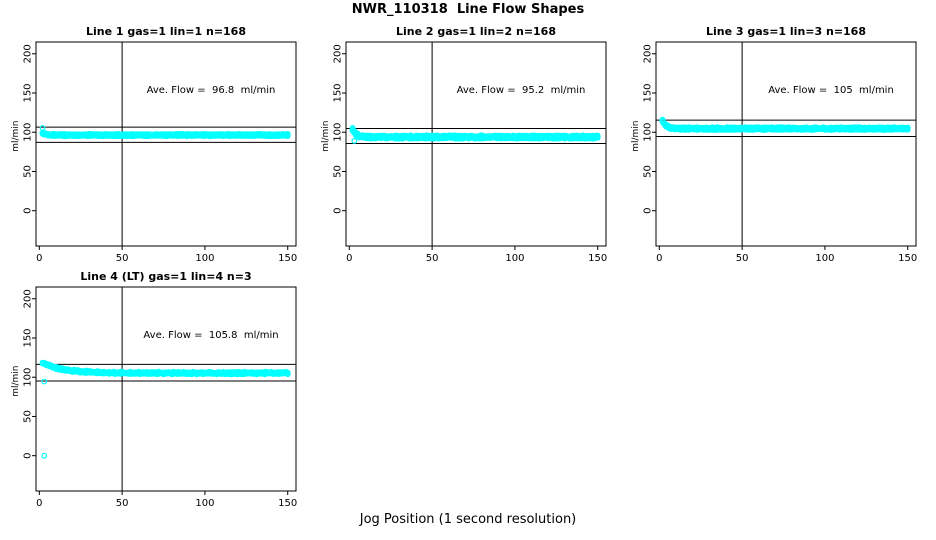  I want to click on panel-title-line-1: Line 1 gas=1 lin=1 n=168, so click(165, 31).